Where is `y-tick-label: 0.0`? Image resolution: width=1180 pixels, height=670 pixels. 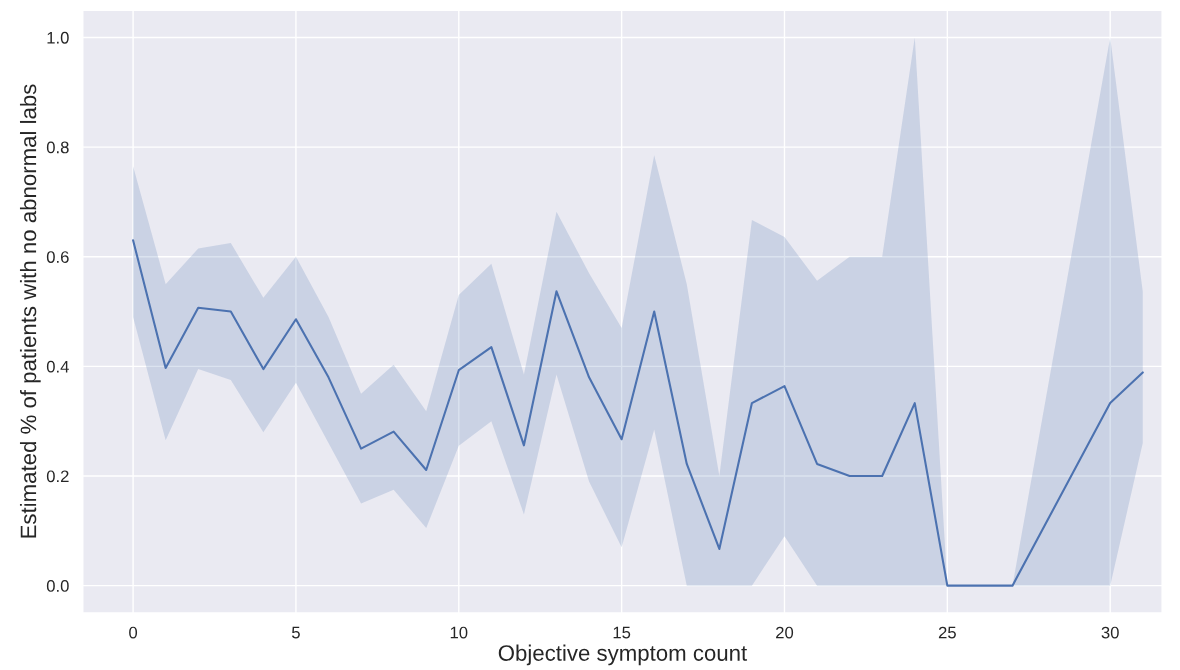 y-tick-label: 0.0 is located at coordinates (57, 586).